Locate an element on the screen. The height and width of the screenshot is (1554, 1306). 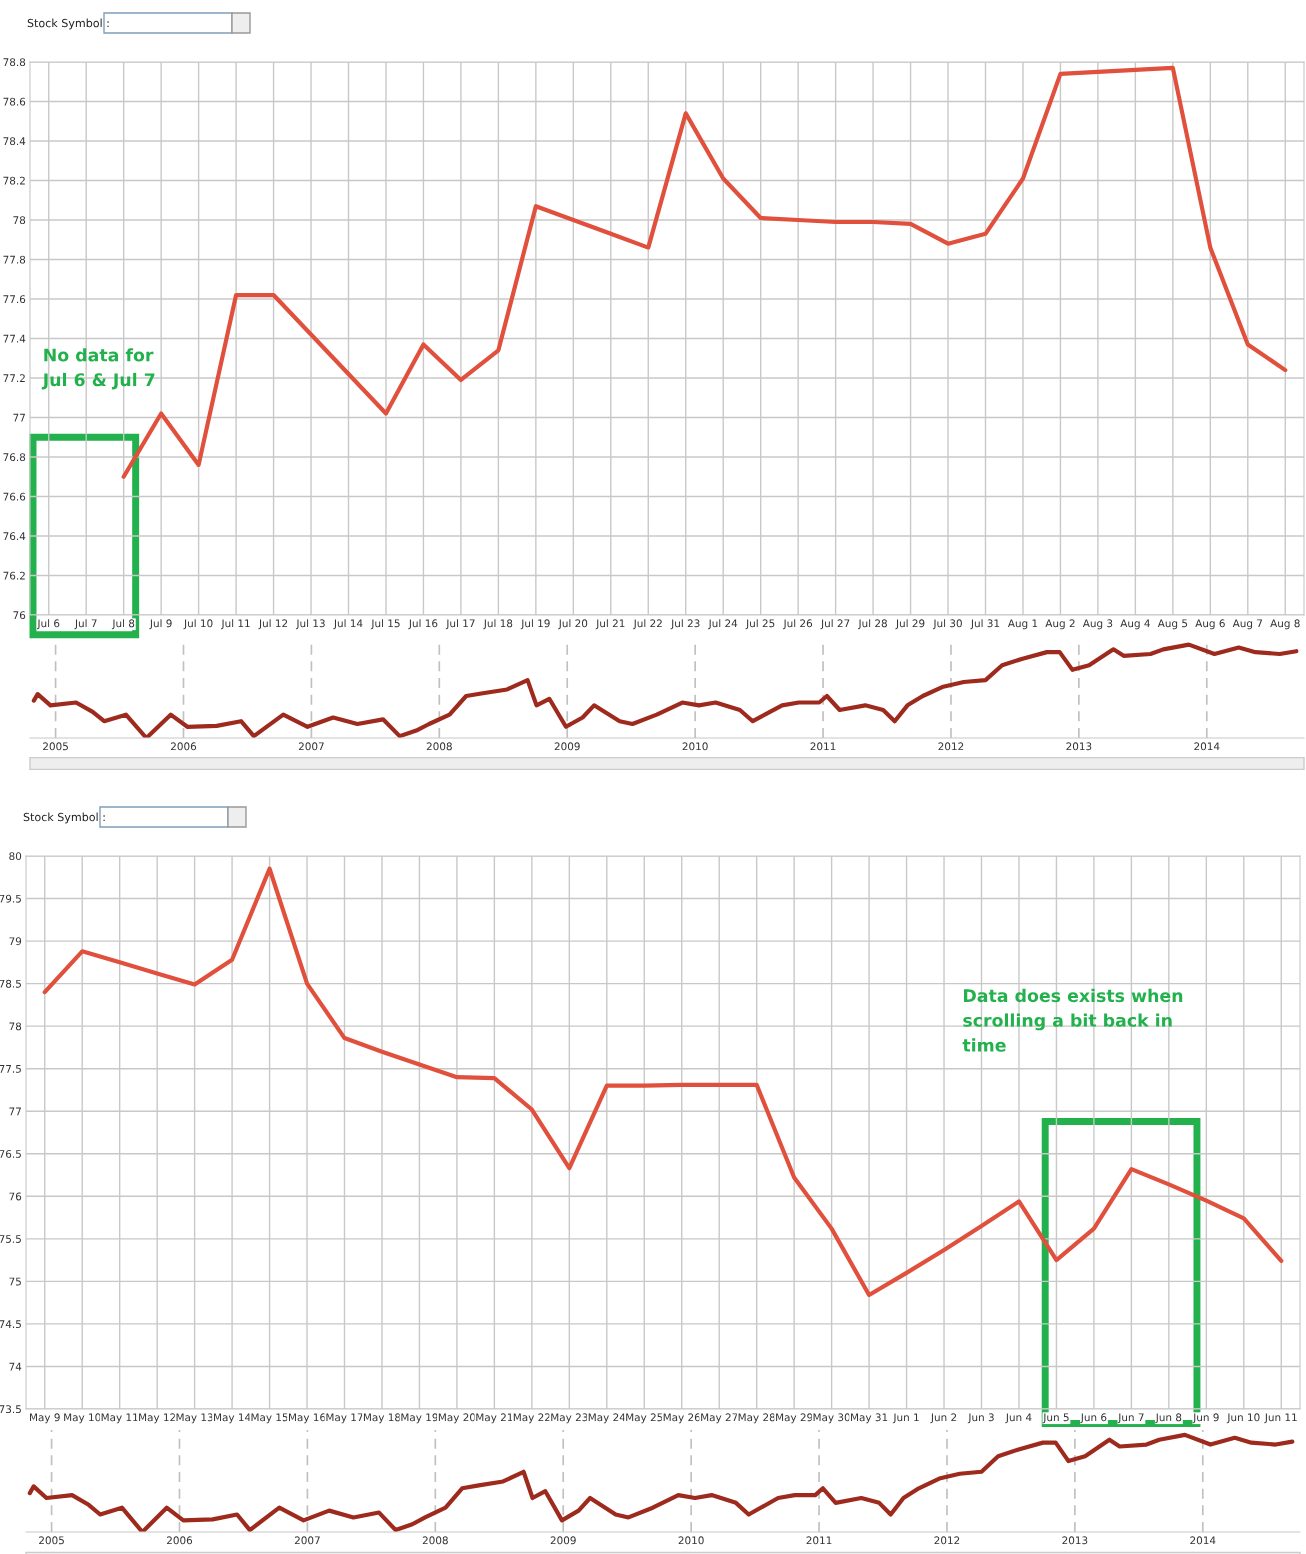
x-tick-label: Jul 8 is located at coordinates (123, 624).